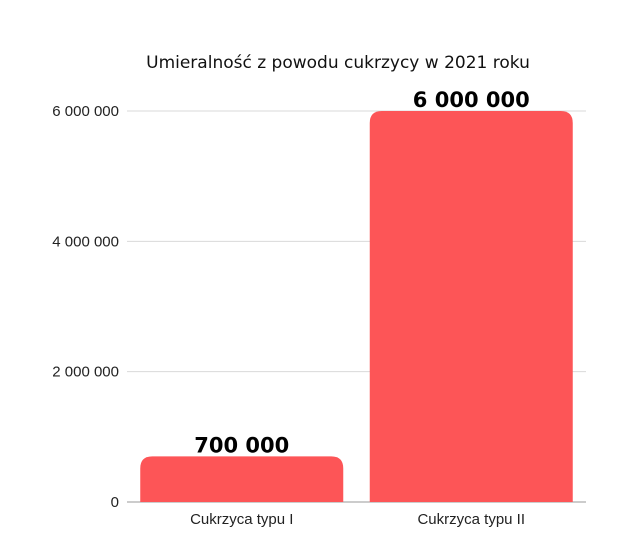 The height and width of the screenshot is (539, 640). What do you see at coordinates (357, 519) in the screenshot?
I see `x-axis-categories: Cukrzyca typu I Cukrzyca typu II` at bounding box center [357, 519].